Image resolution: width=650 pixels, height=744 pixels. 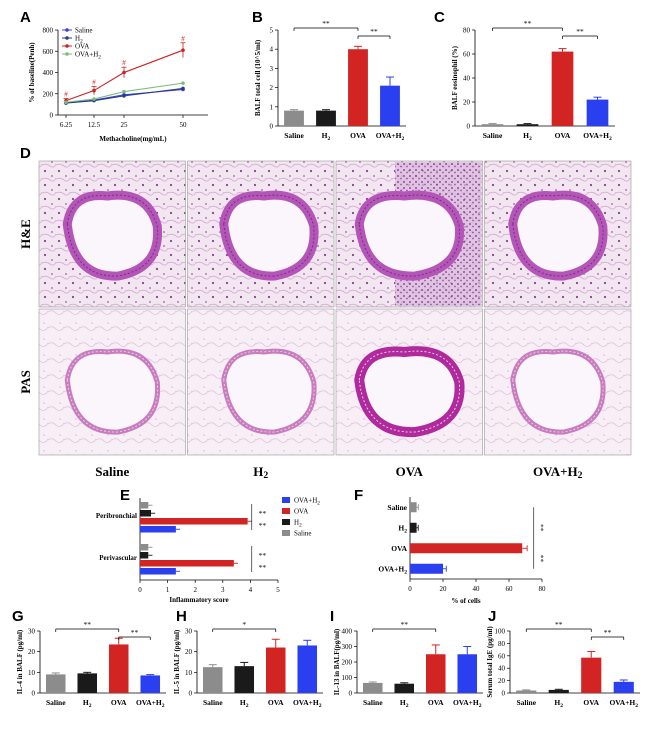 I want to click on significance-label: *, so click(x=244, y=624).